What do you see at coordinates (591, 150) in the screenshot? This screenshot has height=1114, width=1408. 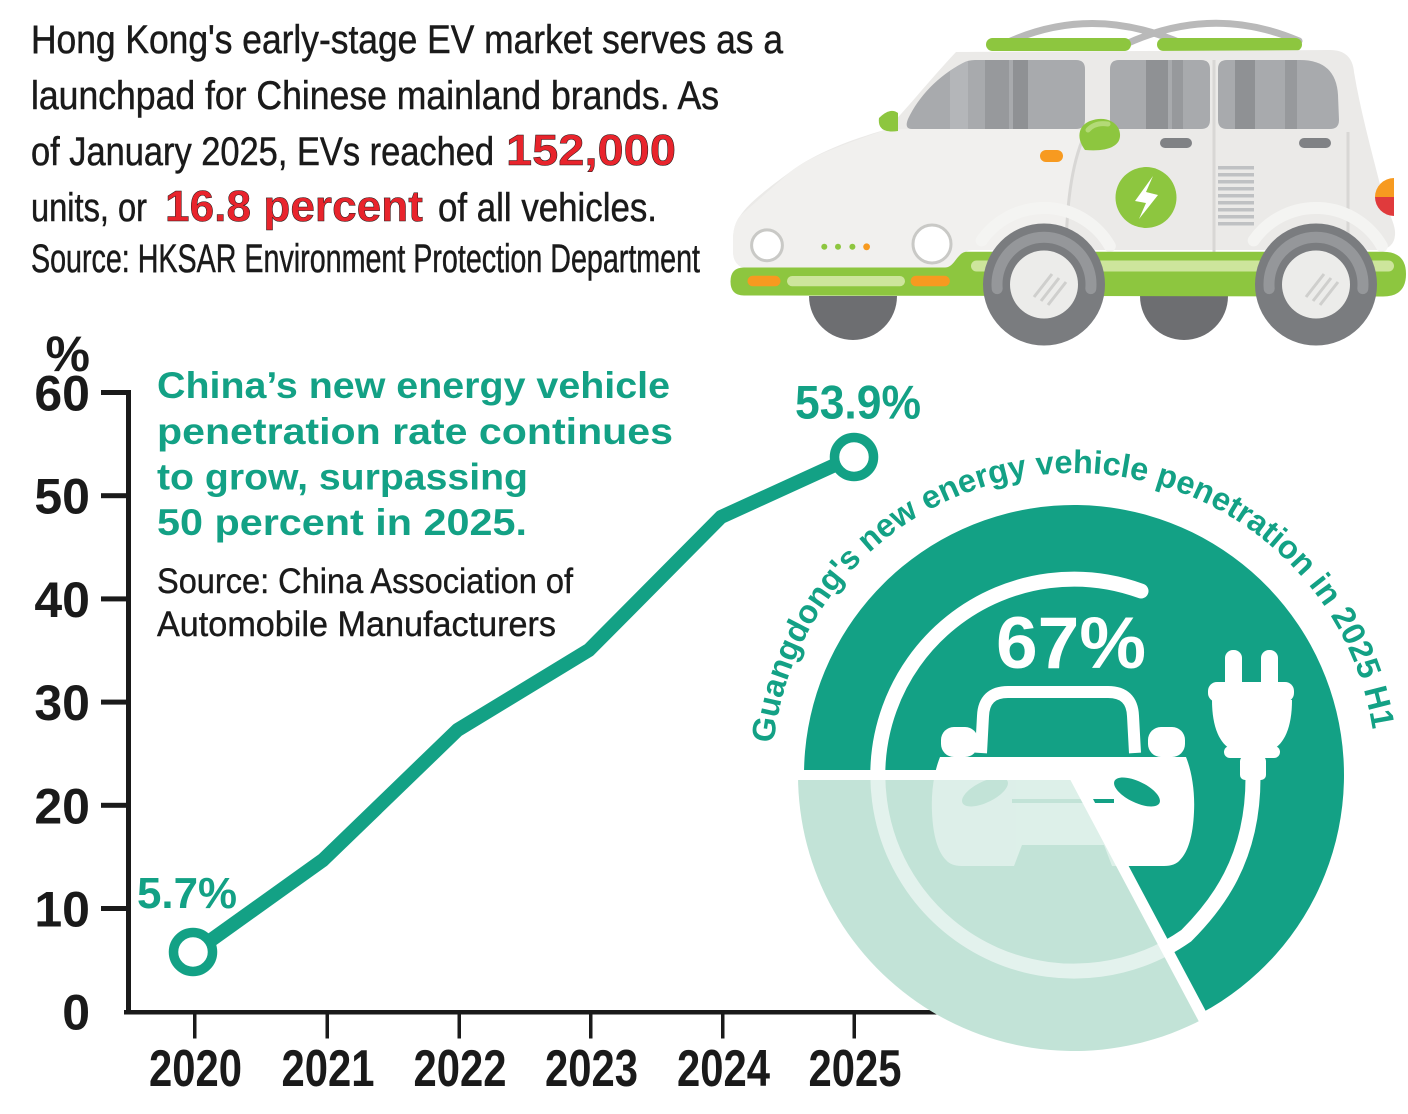 I see `svg-text: 152,000` at bounding box center [591, 150].